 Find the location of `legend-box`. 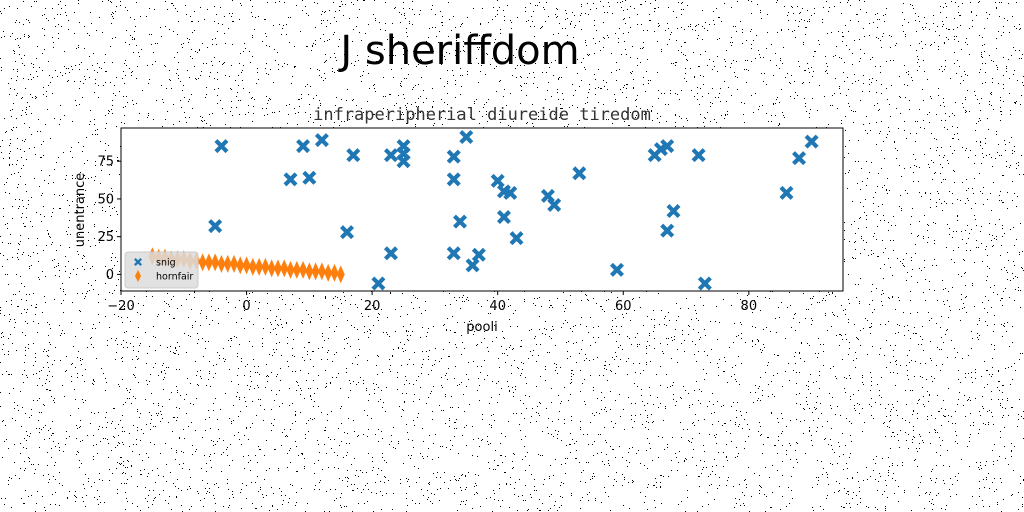

legend-box is located at coordinates (161, 270).